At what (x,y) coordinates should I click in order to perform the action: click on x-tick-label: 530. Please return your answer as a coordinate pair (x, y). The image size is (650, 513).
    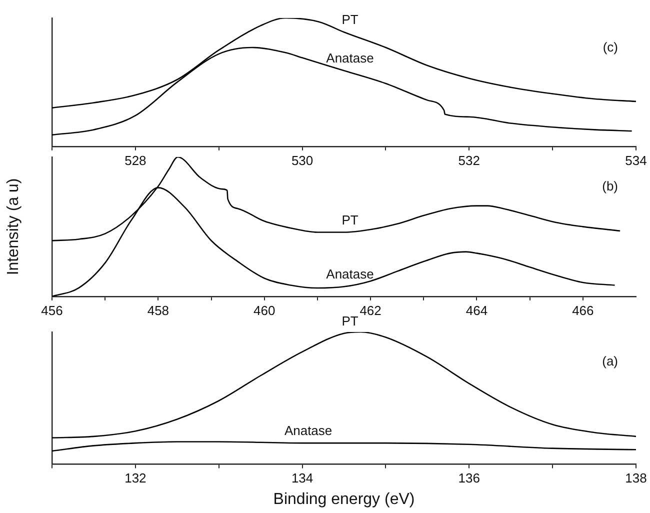
    Looking at the image, I should click on (302, 160).